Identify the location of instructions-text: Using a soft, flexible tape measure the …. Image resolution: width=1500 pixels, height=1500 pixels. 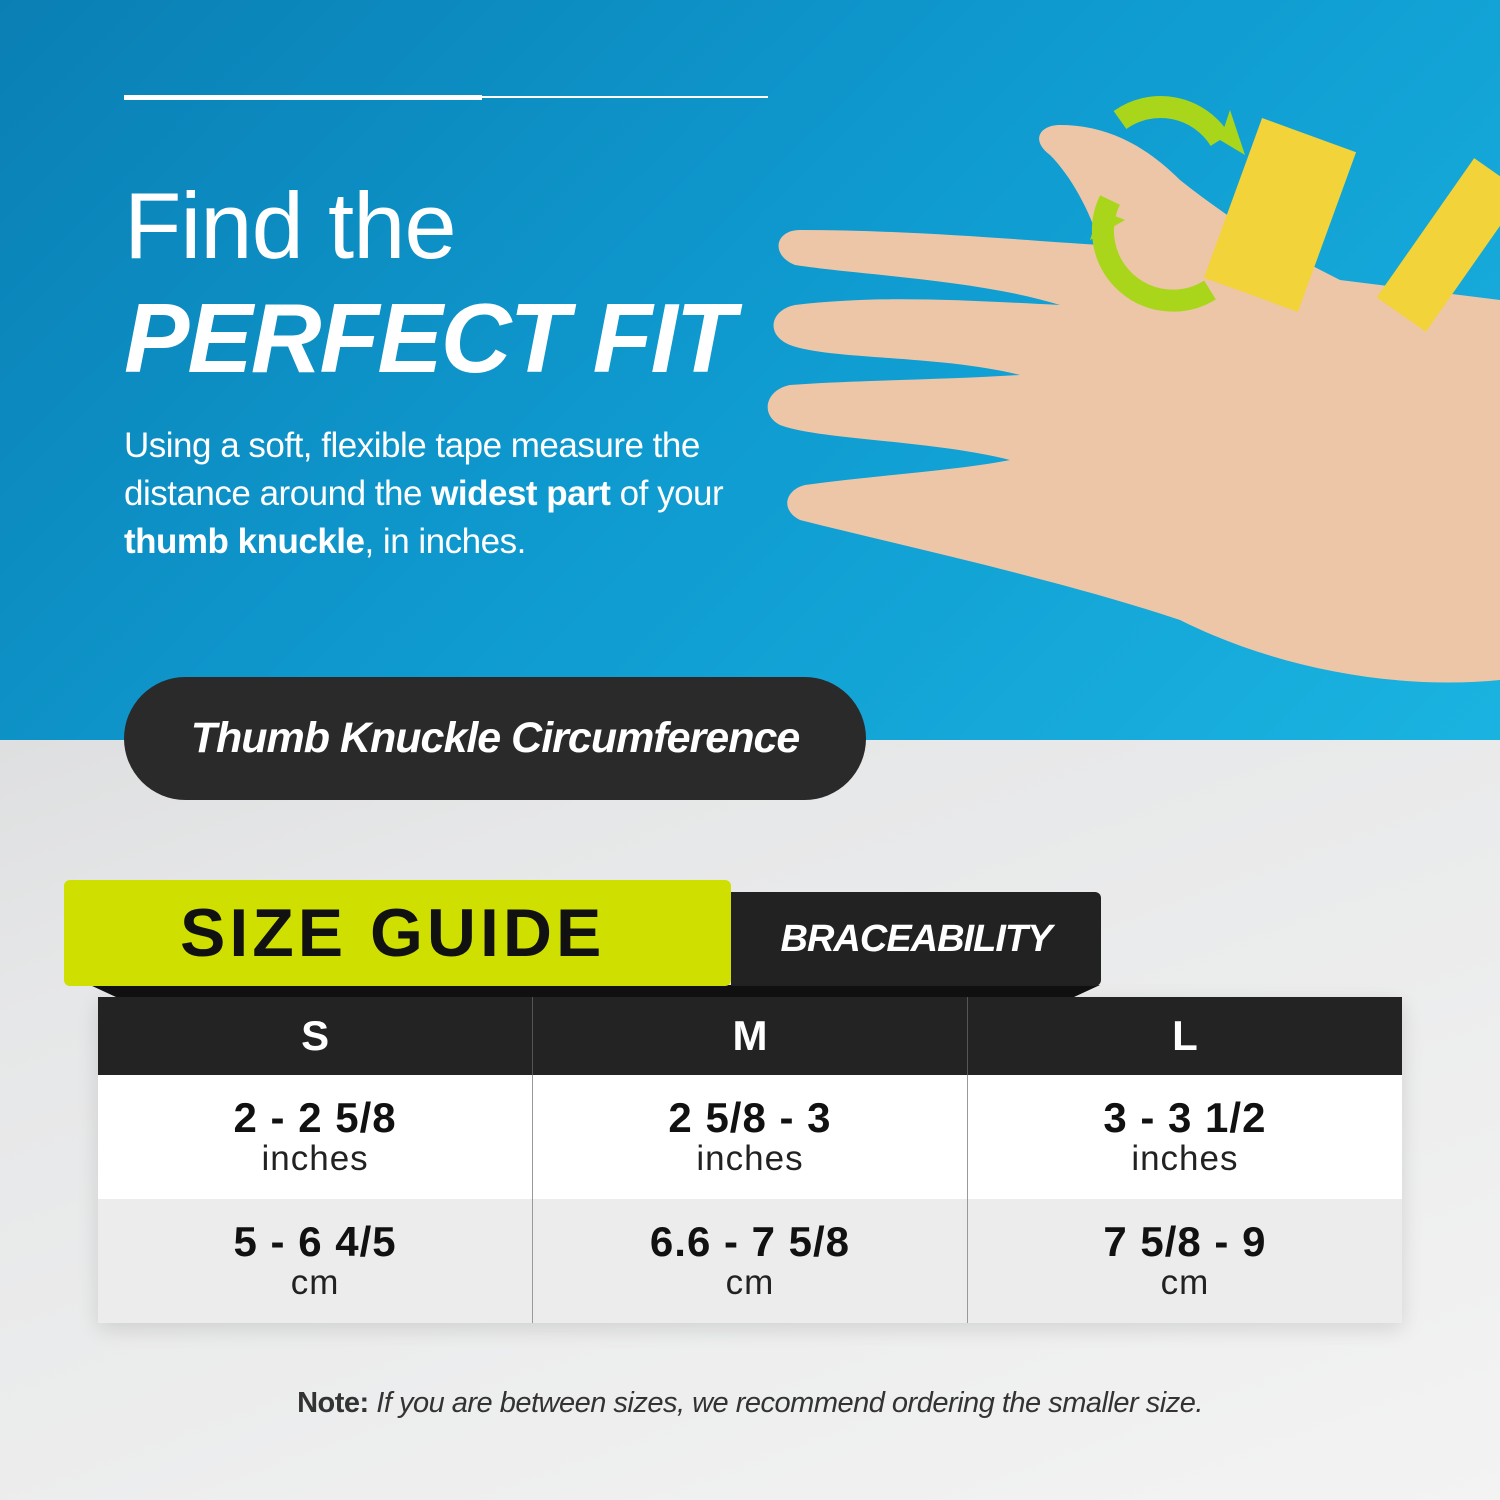
(412, 469).